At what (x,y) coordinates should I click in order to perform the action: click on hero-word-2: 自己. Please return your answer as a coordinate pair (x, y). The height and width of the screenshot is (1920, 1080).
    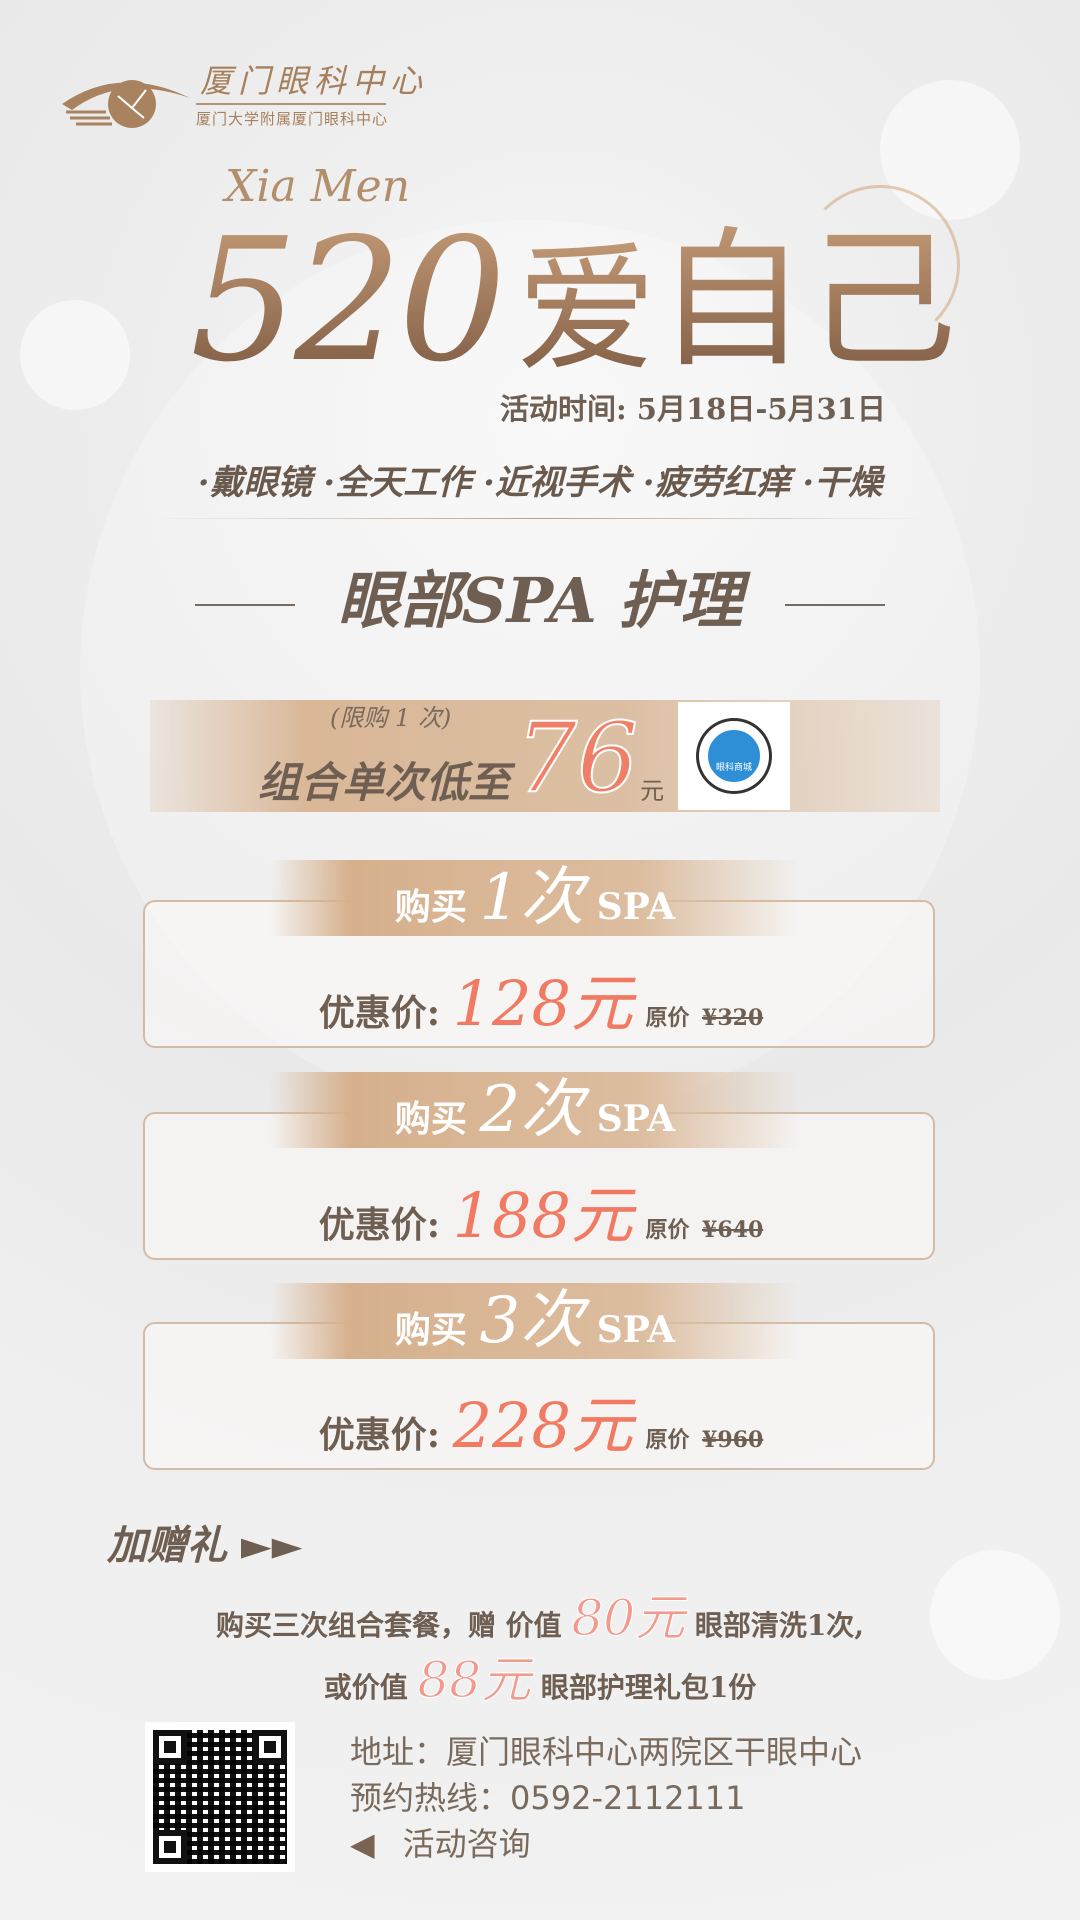
    Looking at the image, I should click on (806, 301).